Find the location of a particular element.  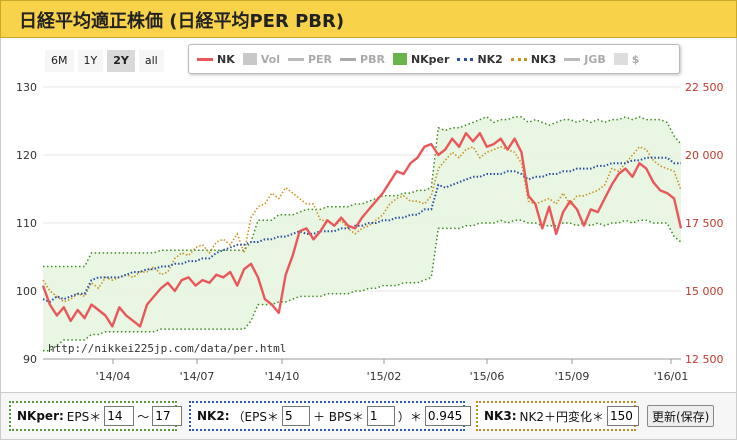

nkper-settings: NKper: EPS＊ 〜 is located at coordinates (96, 416).